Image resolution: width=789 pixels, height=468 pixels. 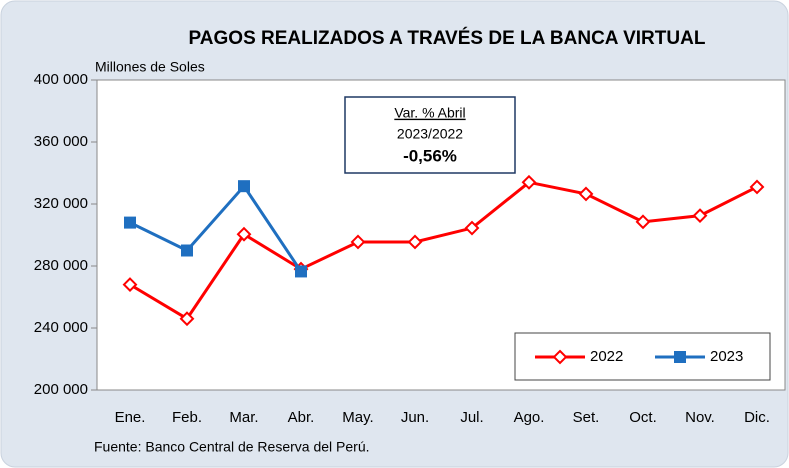 I want to click on y-tick-label: 280 000, so click(x=61, y=265).